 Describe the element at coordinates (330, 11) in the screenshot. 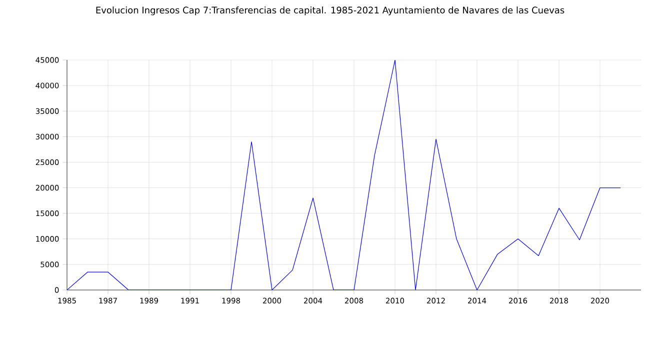

I see `chart-title: Evolucion Ingresos Cap 7:Transferencias de capital. 1985-2021 Ayuntamiento de Navares de las Cuevas` at that location.